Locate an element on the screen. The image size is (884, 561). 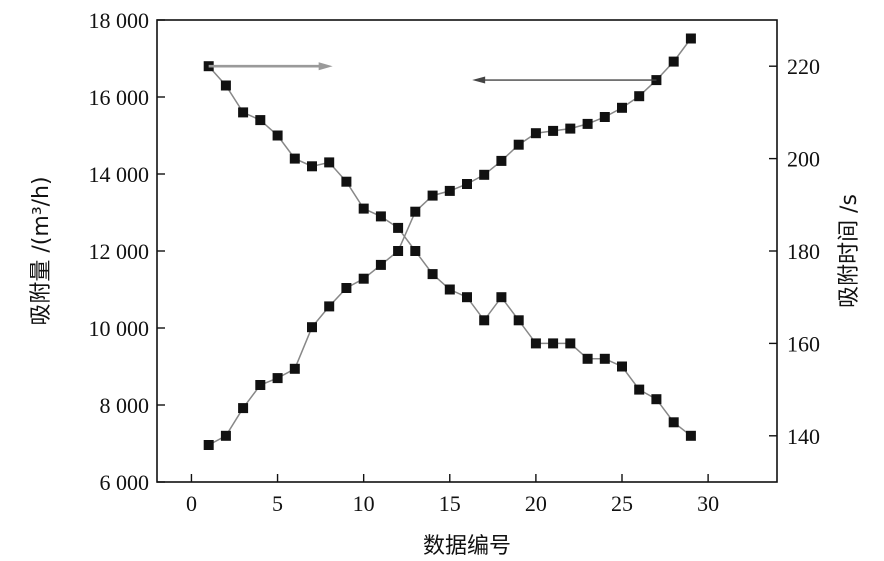
left-y-tick-label: 12 000 is located at coordinates (119, 251).